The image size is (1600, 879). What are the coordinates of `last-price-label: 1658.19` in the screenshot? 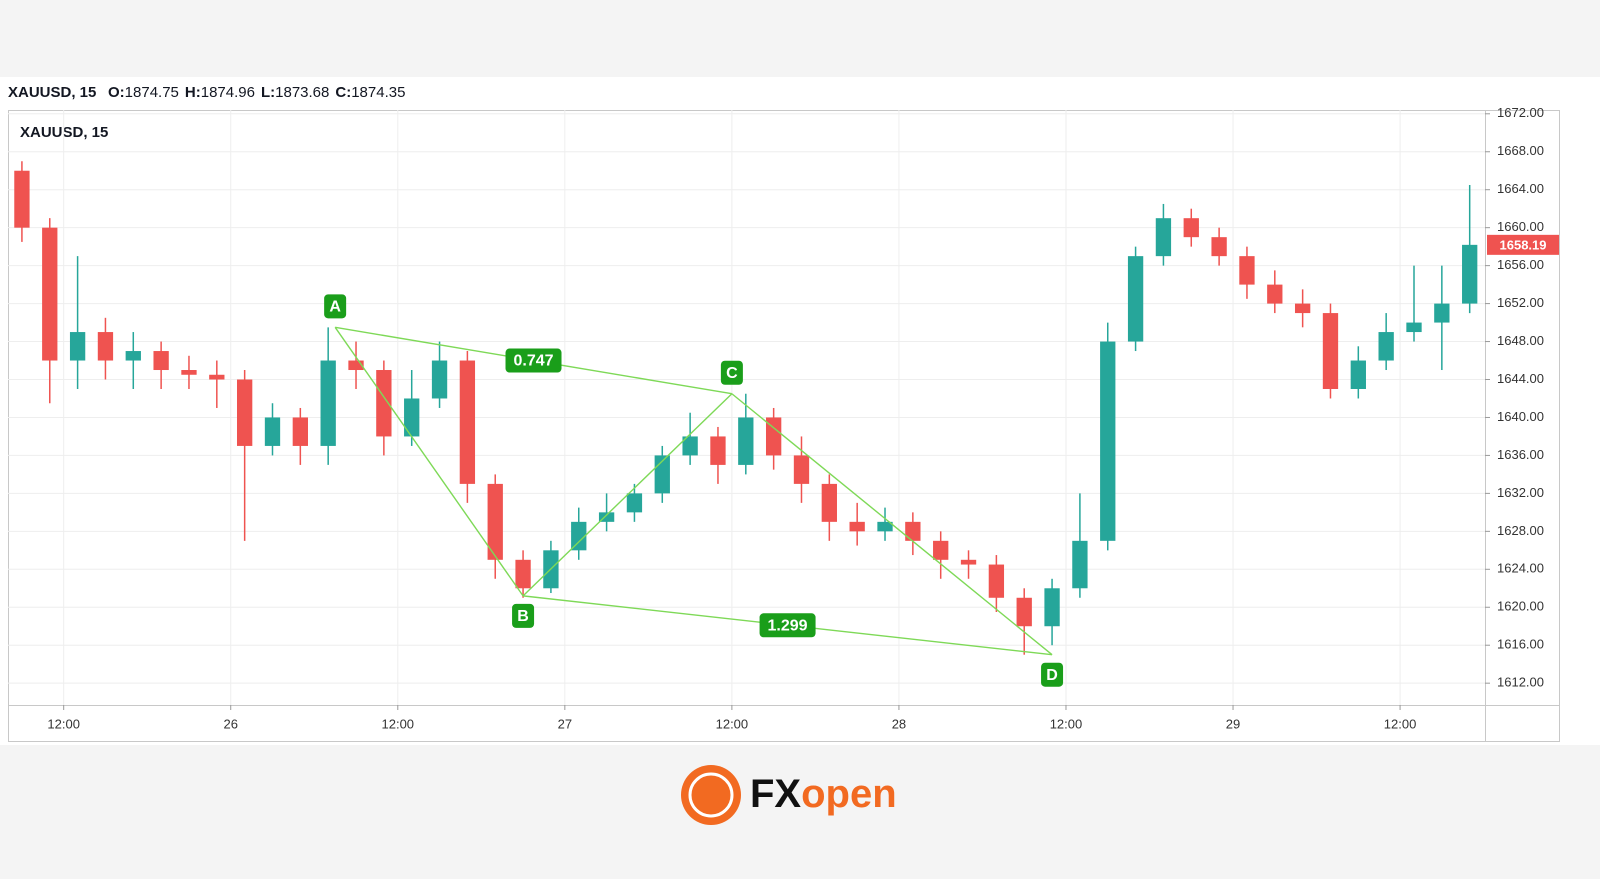 It's located at (1523, 244).